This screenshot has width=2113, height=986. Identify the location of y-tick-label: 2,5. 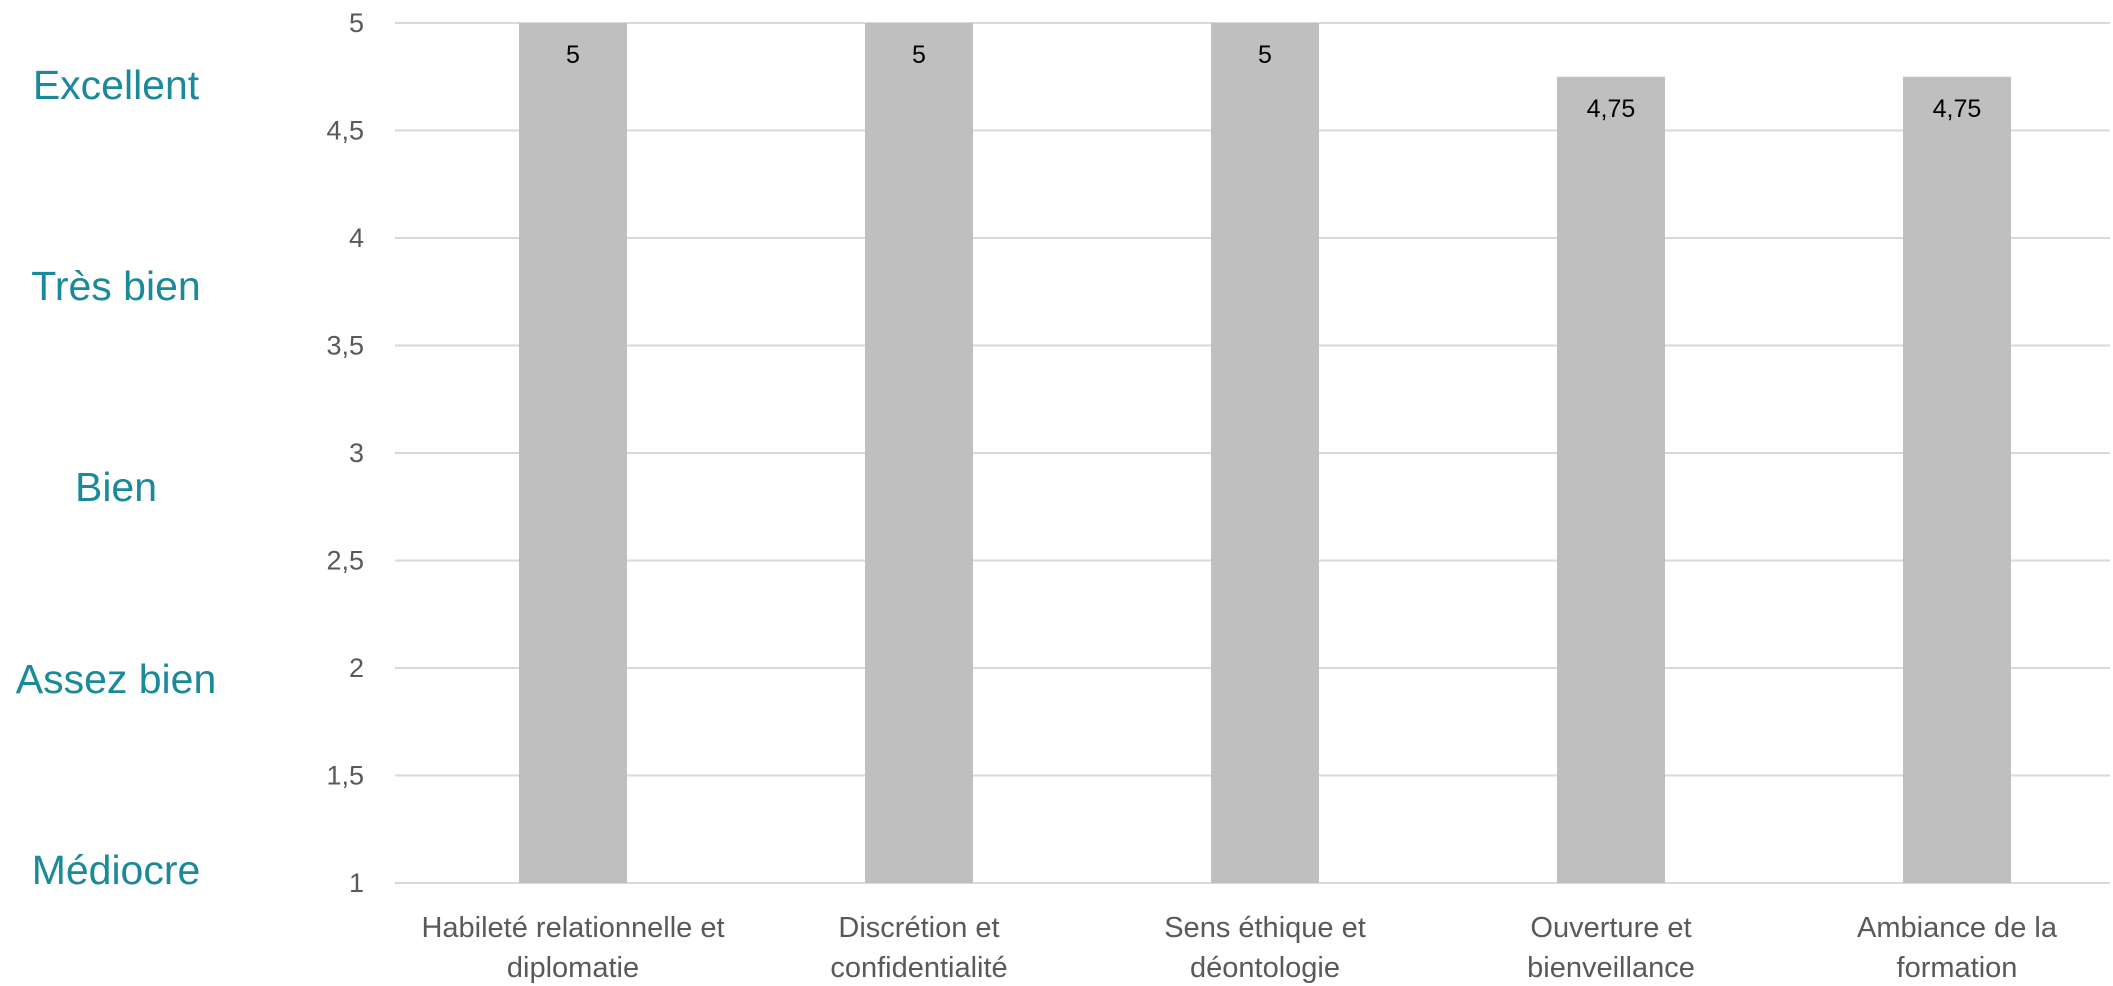
(345, 561).